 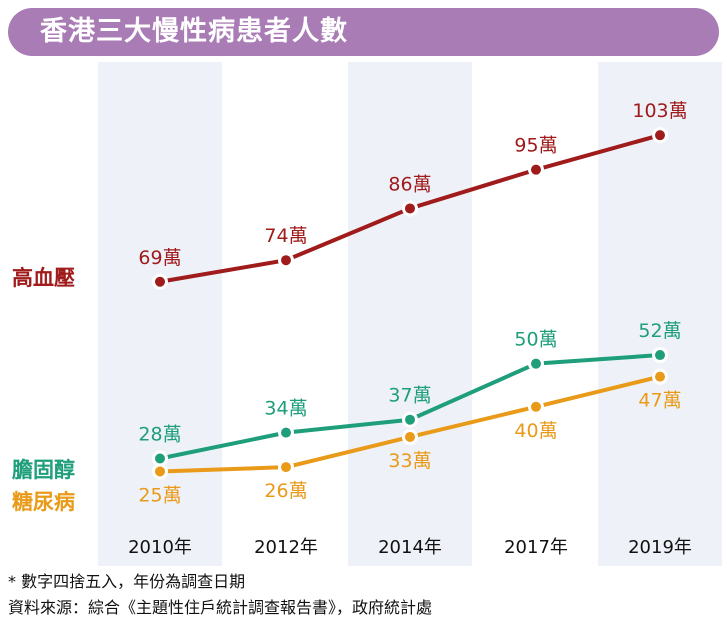 What do you see at coordinates (220, 607) in the screenshot?
I see `source-note: 資料來源：綜合《主題性住戶統計調查報告書》，政府統計處` at bounding box center [220, 607].